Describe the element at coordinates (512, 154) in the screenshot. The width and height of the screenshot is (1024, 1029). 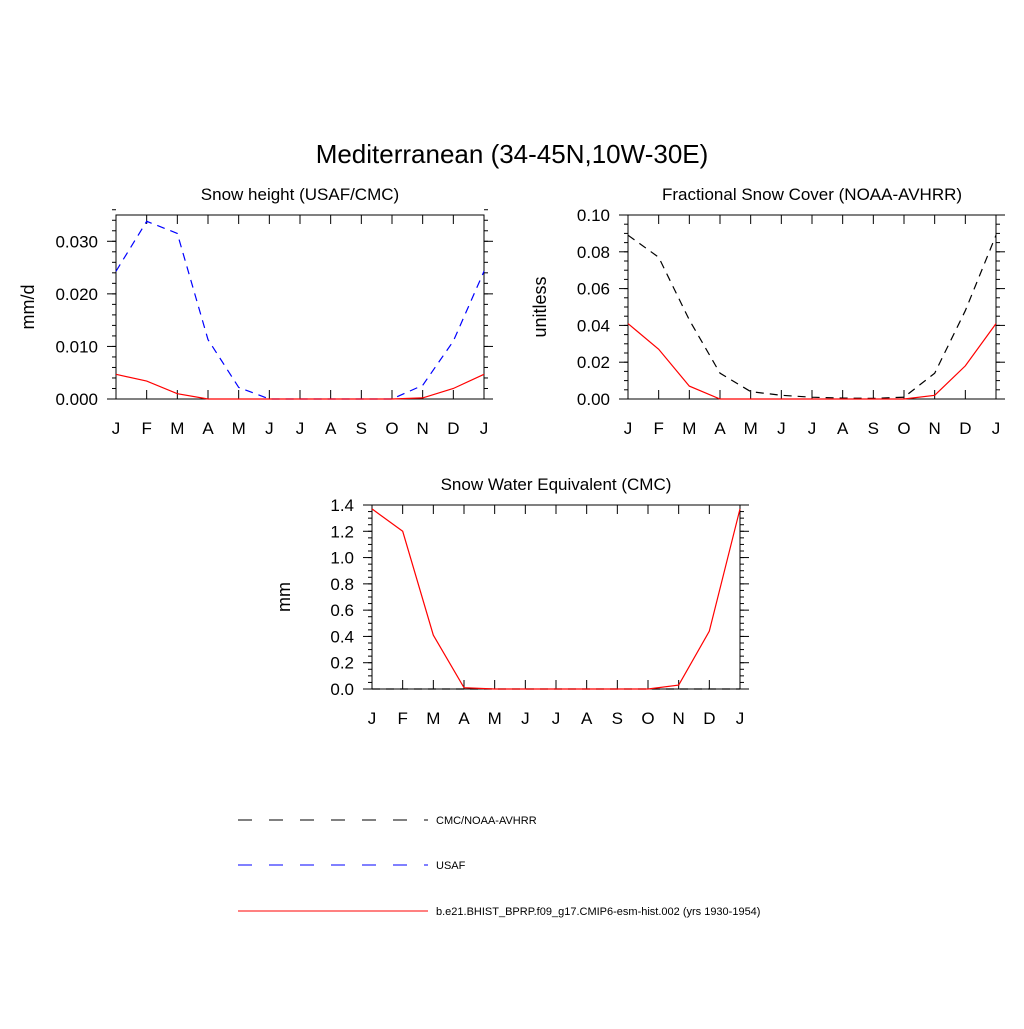
I see `figure-title: Mediterranean (34-45N,10W-30E)` at that location.